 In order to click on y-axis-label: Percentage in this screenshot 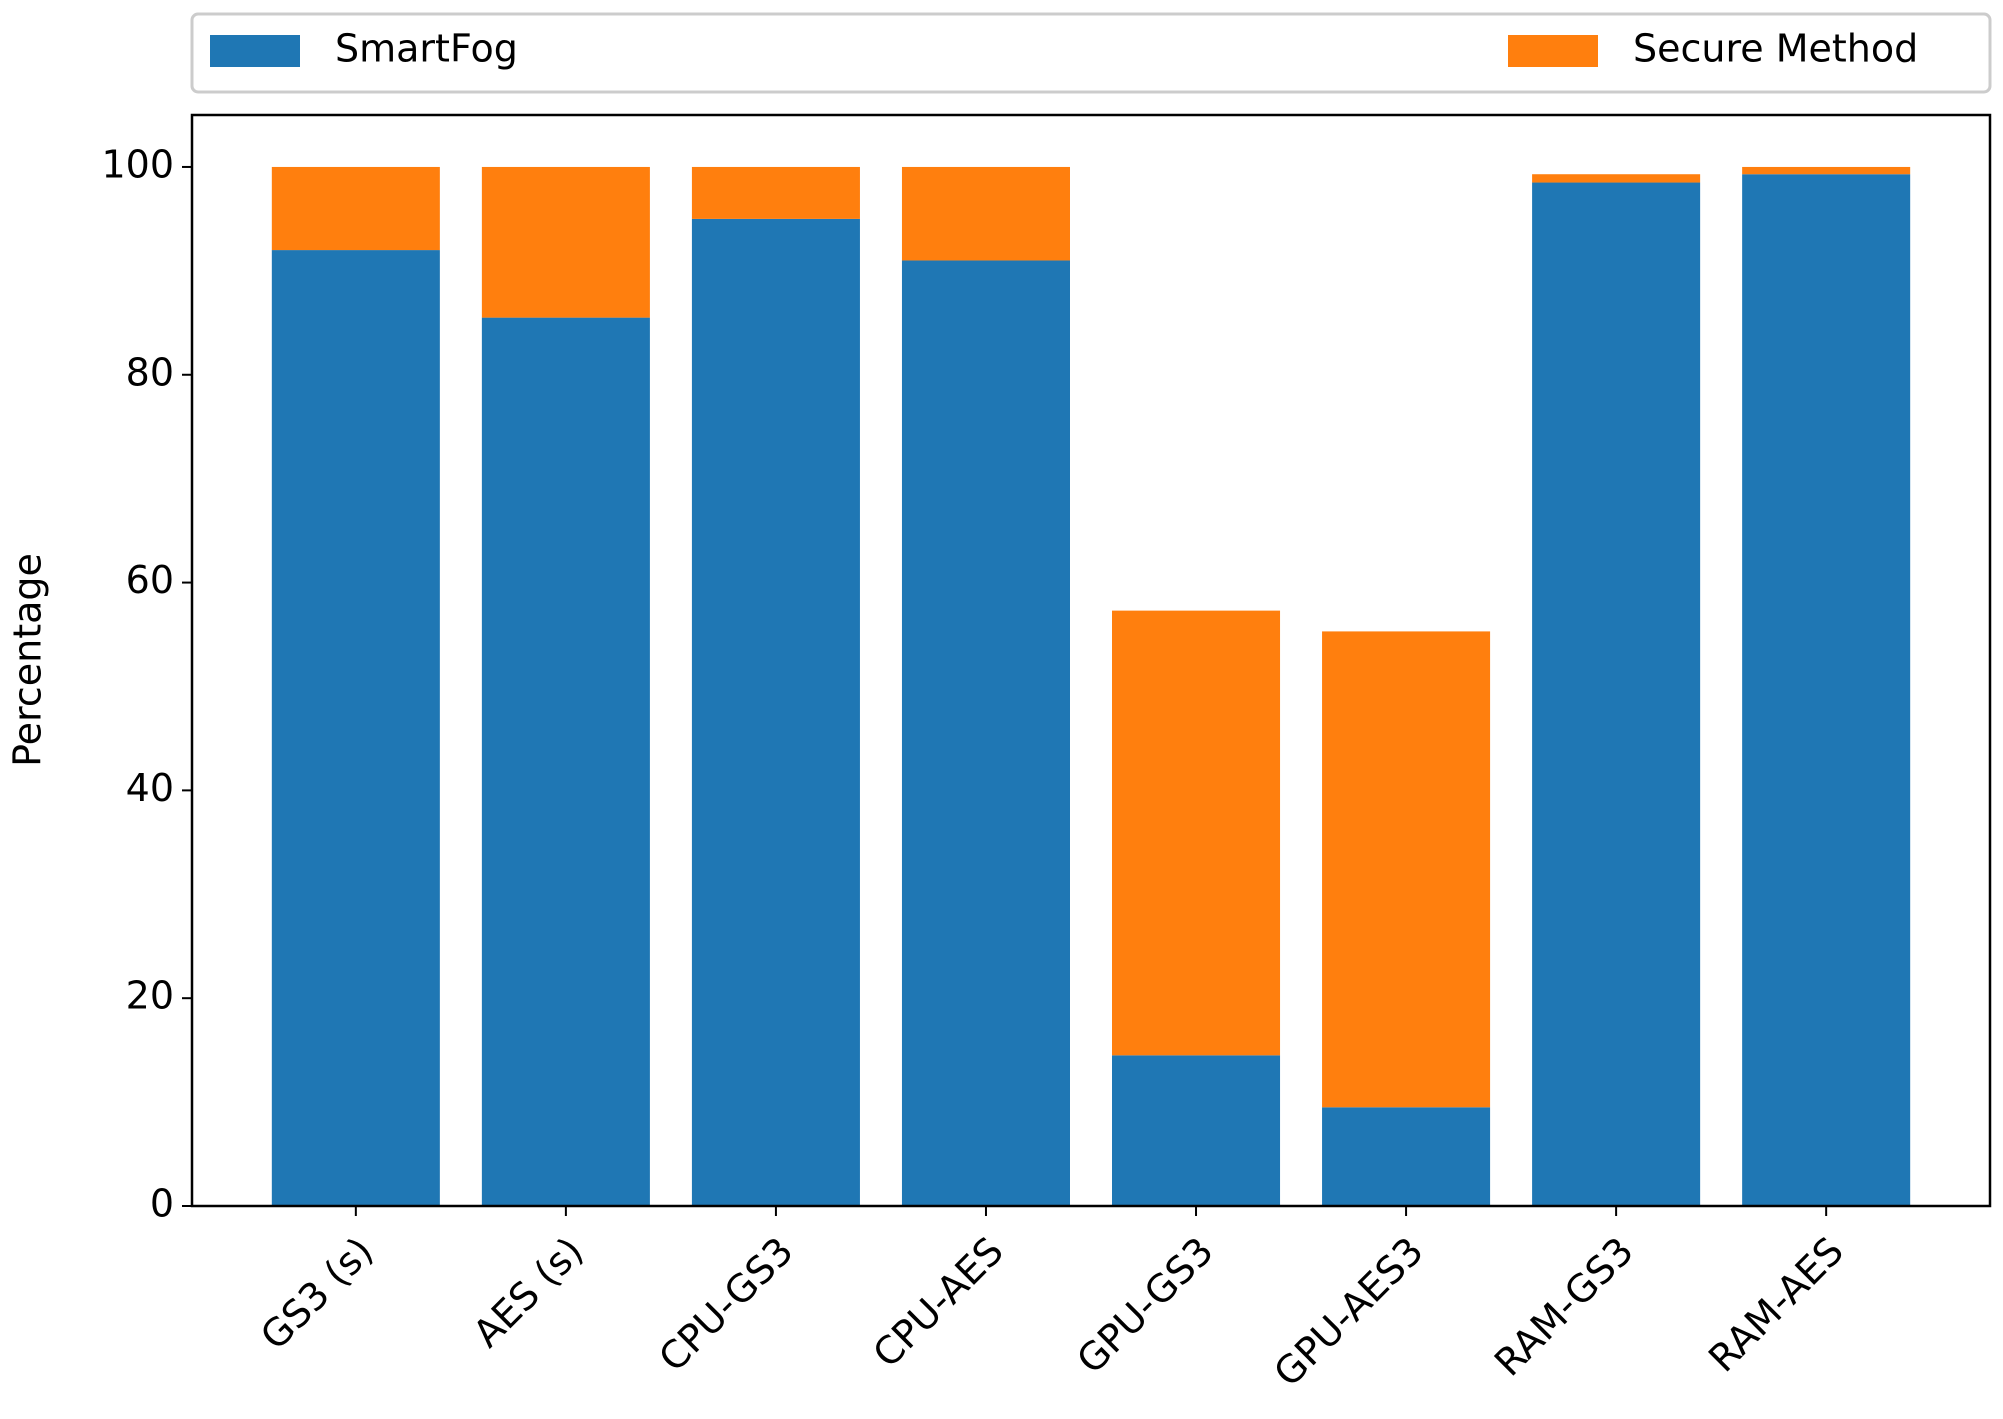, I will do `click(28, 660)`.